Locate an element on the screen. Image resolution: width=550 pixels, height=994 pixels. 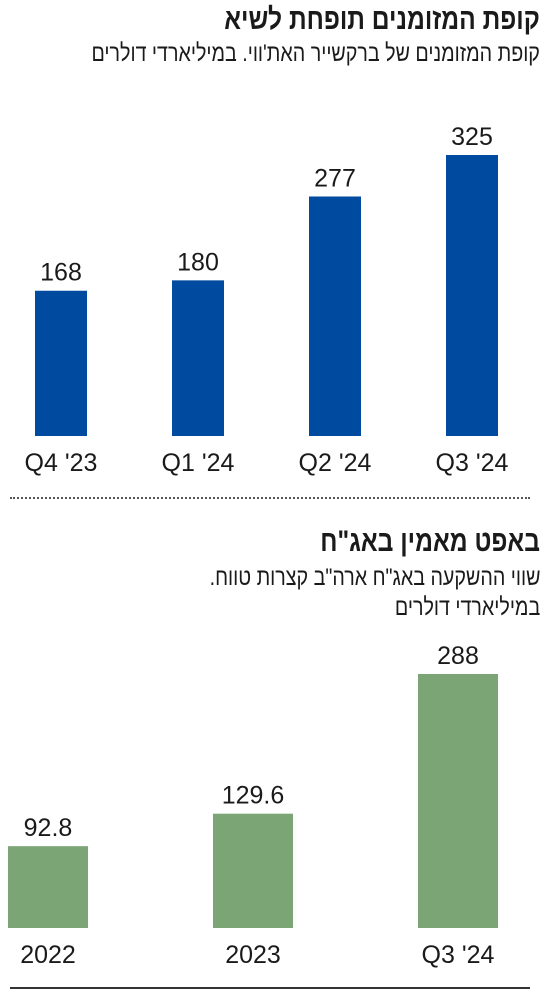
chart1-title: קופת המזומנים תופחת לשיא is located at coordinates (382, 19).